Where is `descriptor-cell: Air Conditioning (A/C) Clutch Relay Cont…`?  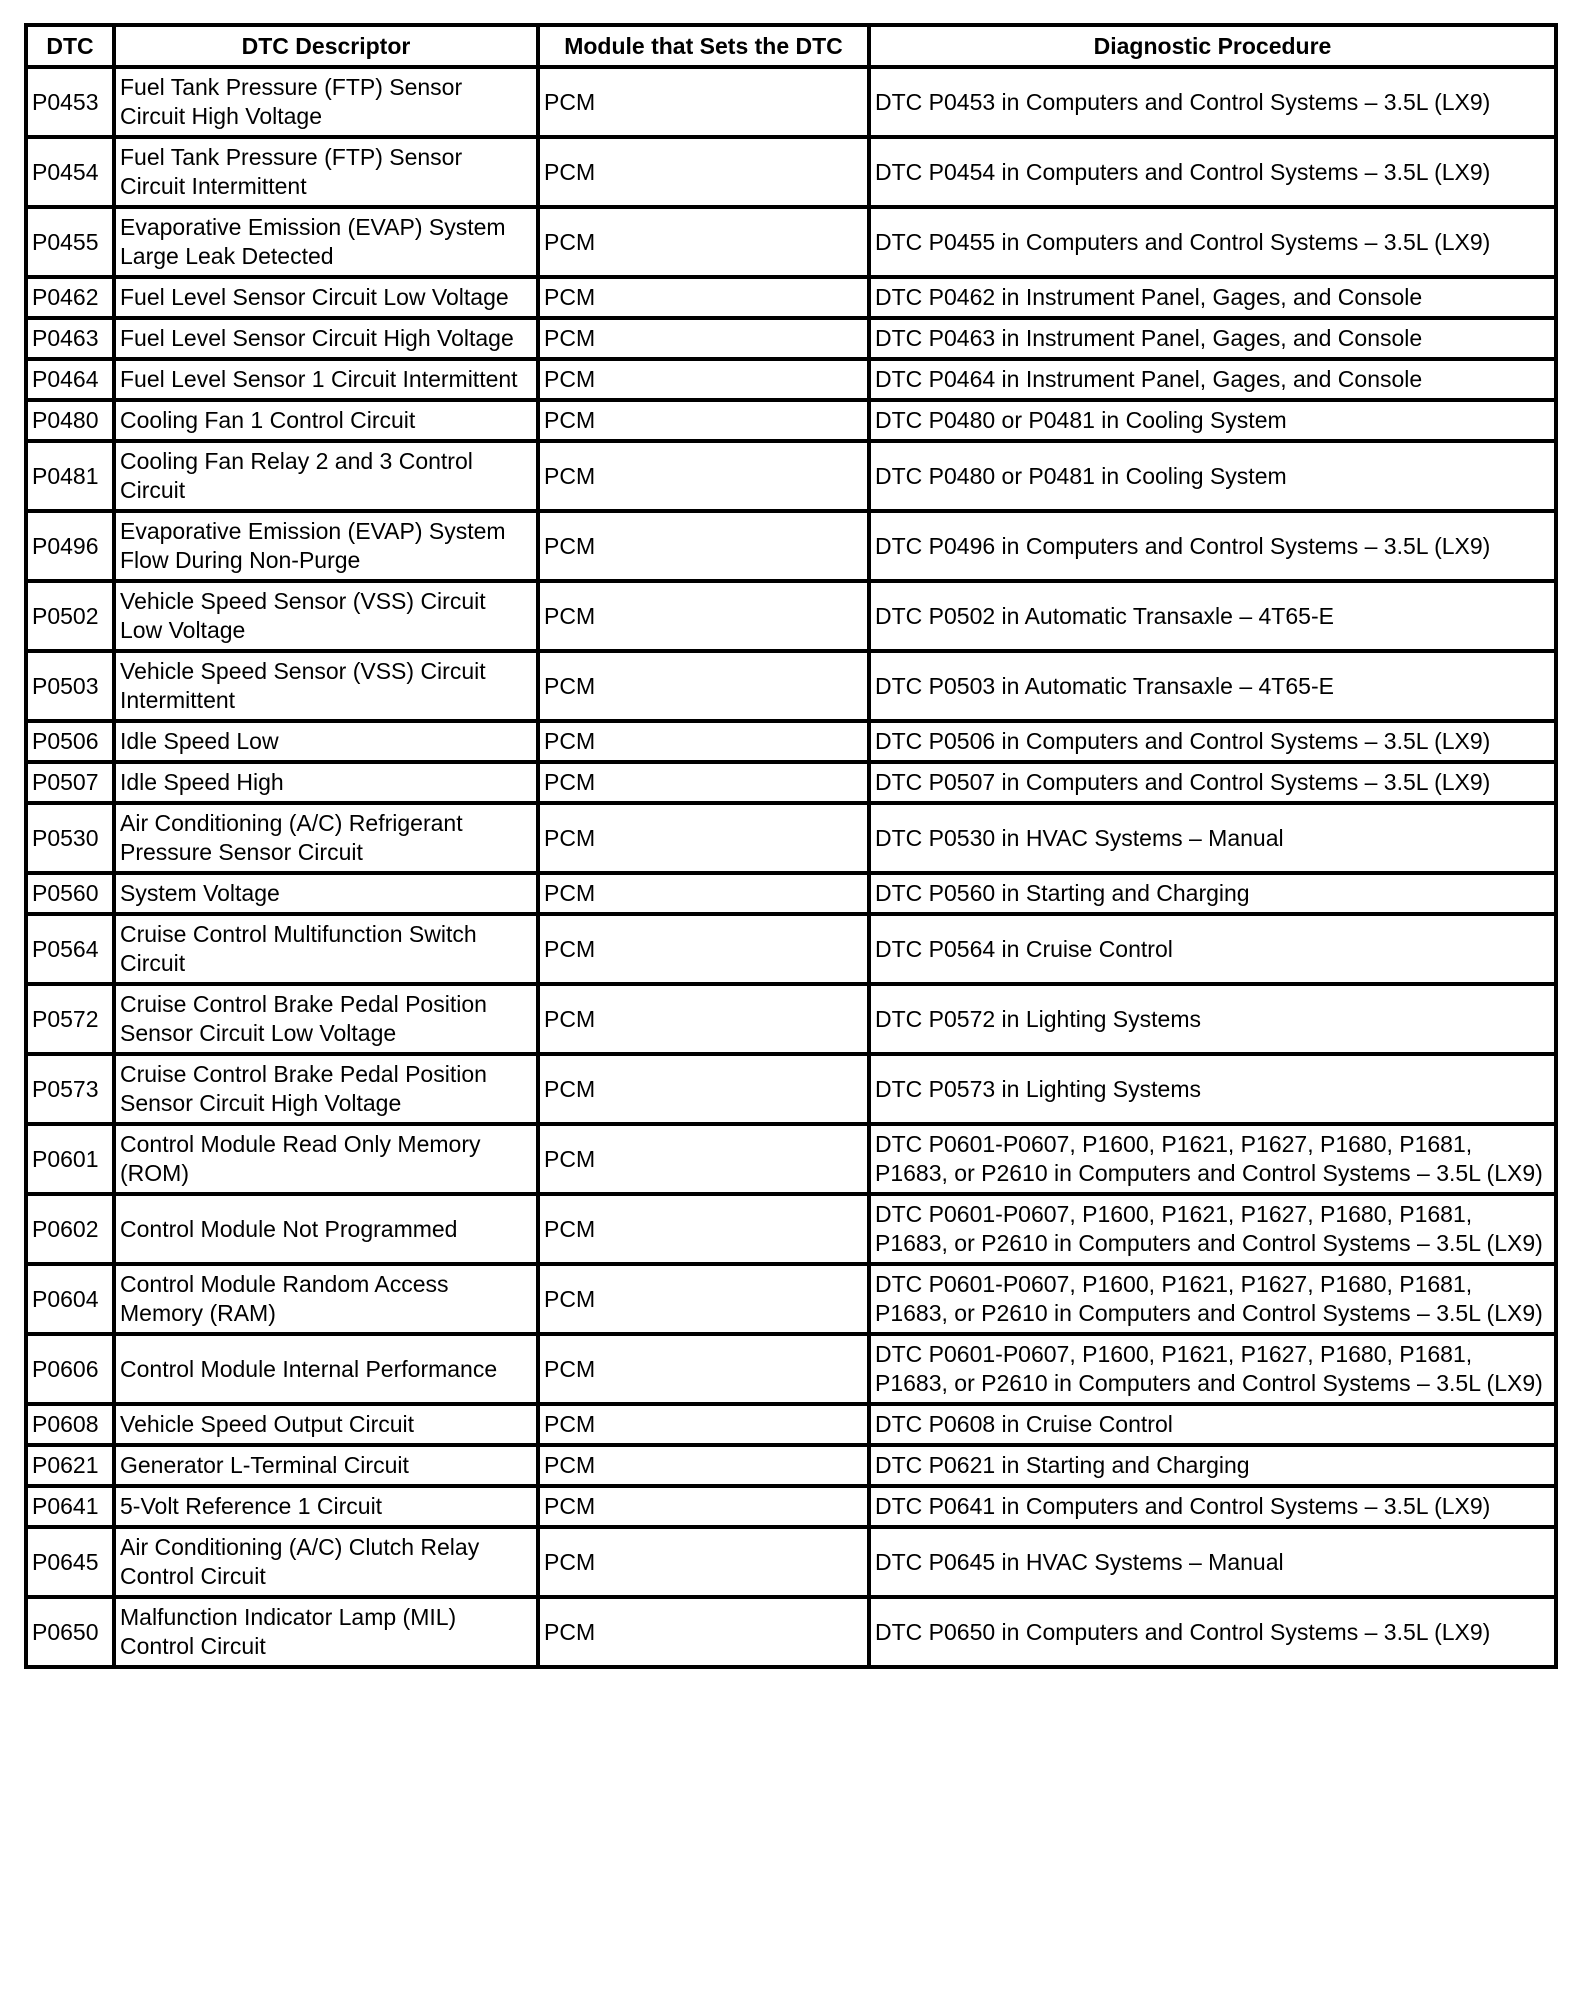 descriptor-cell: Air Conditioning (A/C) Clutch Relay Cont… is located at coordinates (326, 1562).